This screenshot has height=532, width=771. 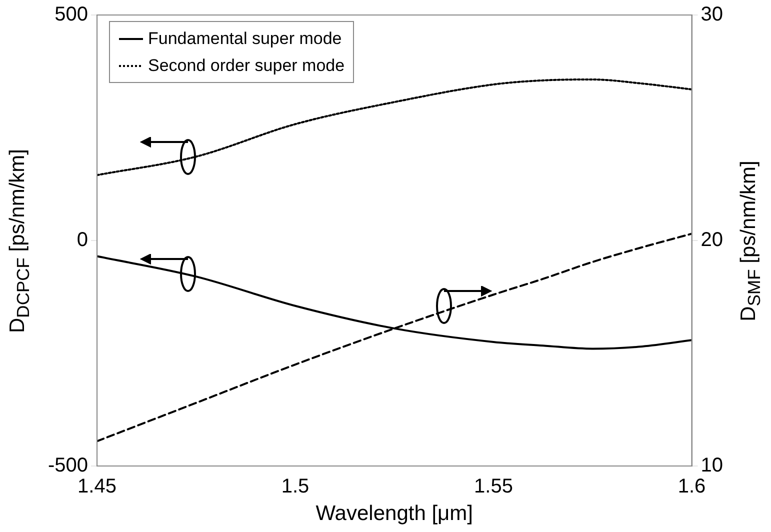 I want to click on y-tick-label: -500, so click(x=68, y=465).